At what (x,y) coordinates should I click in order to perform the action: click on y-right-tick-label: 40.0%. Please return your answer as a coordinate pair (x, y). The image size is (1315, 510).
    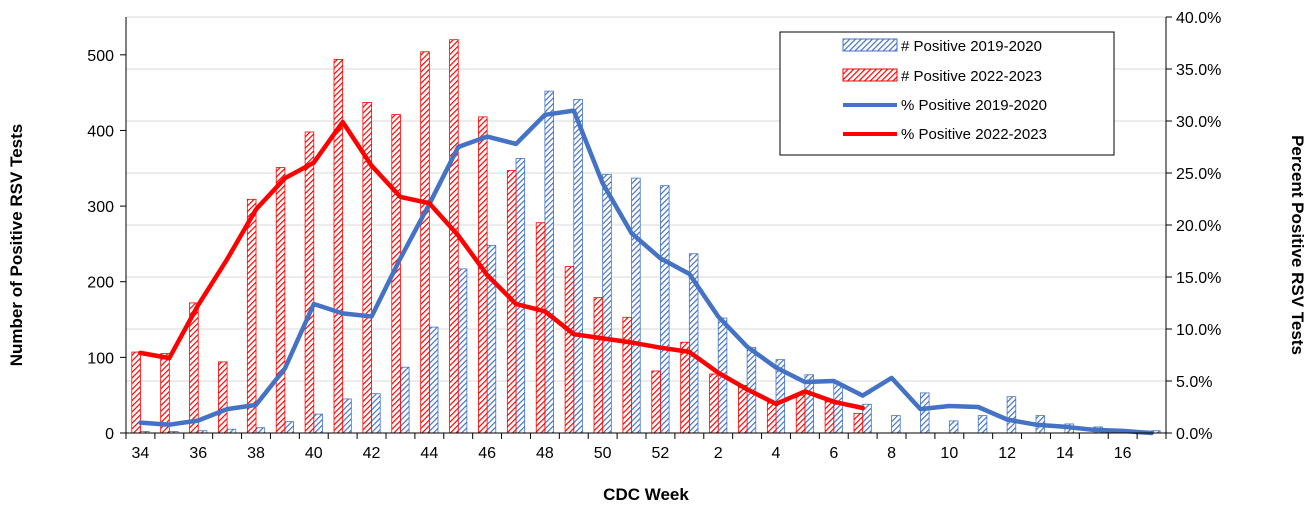
    Looking at the image, I should click on (1198, 18).